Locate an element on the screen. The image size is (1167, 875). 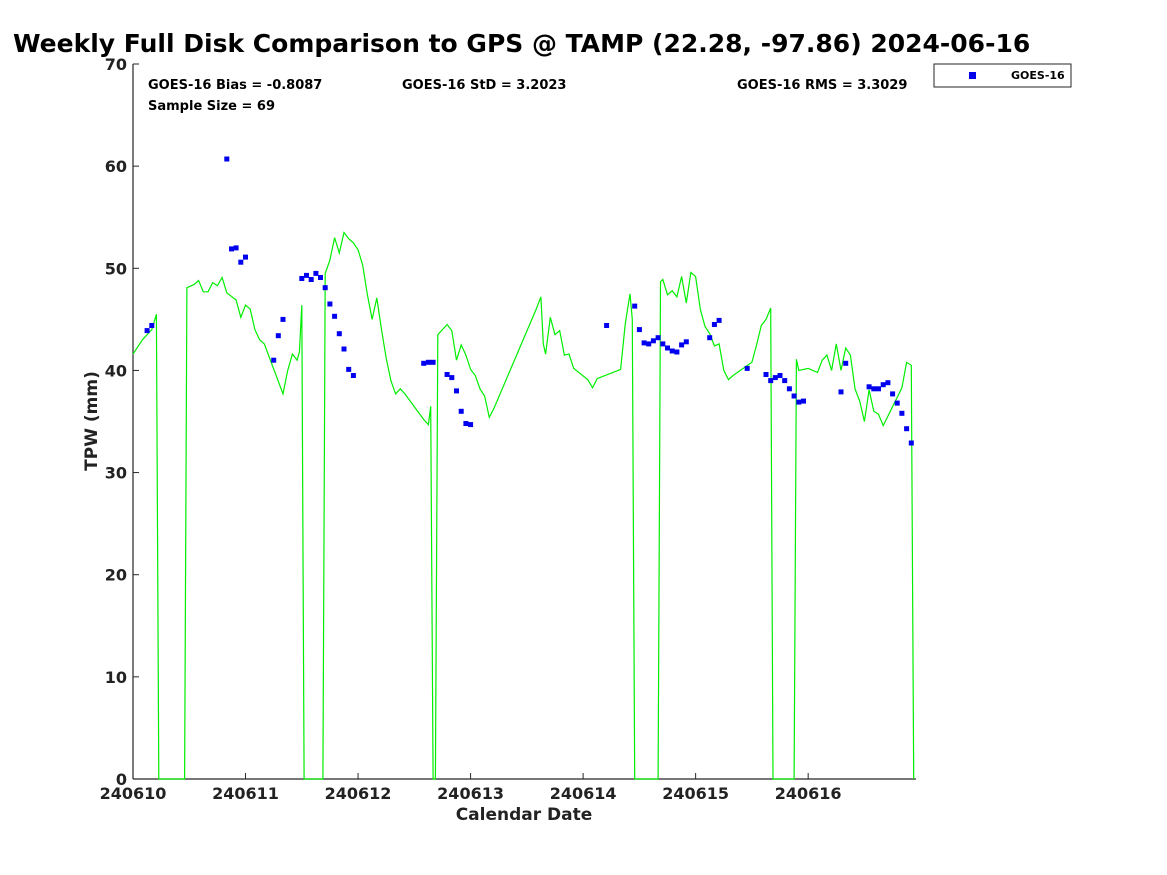
legend-box is located at coordinates (1002, 75).